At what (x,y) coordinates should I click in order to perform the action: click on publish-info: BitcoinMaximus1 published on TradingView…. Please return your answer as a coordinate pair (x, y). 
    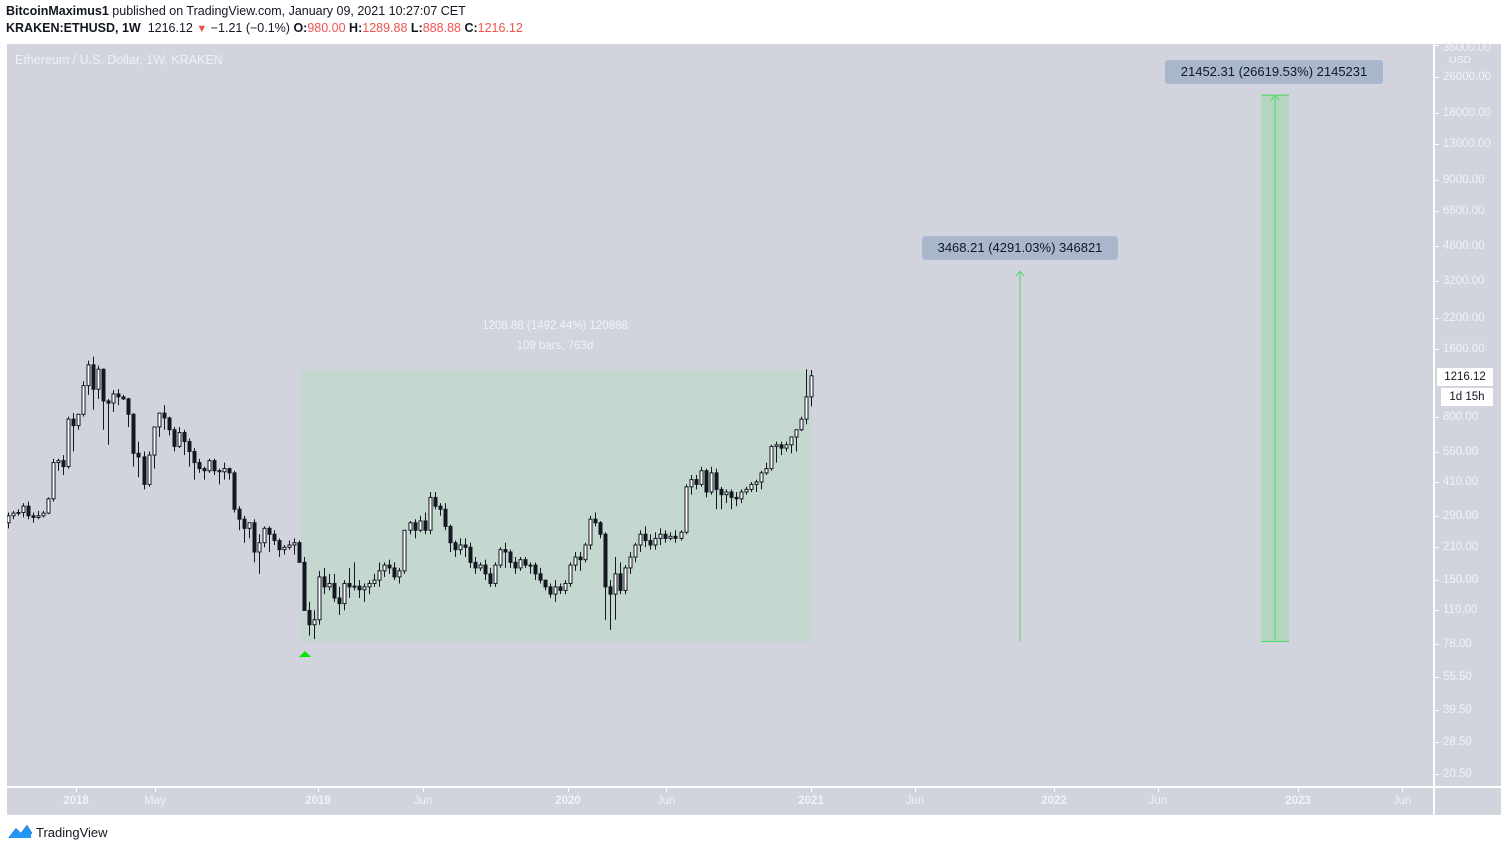
    Looking at the image, I should click on (236, 11).